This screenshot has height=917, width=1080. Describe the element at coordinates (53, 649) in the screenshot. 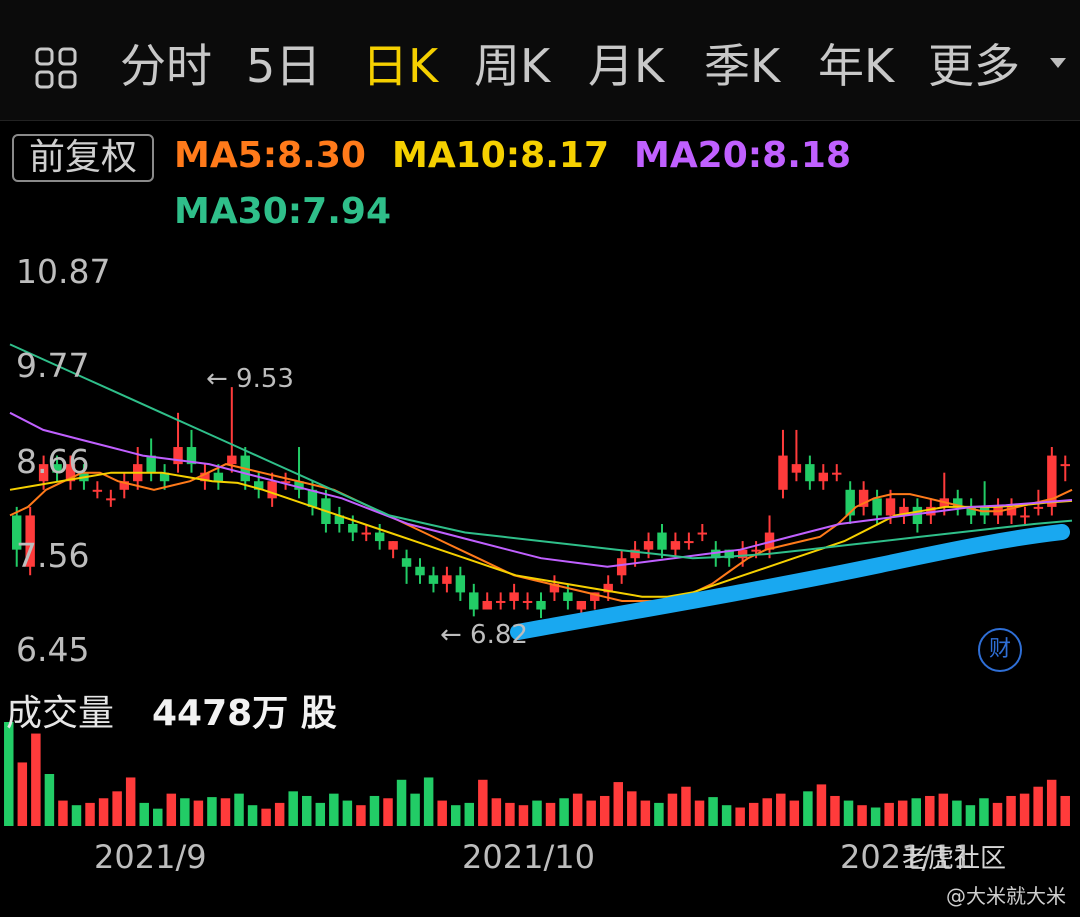

I see `price-label-5: 6.45` at that location.